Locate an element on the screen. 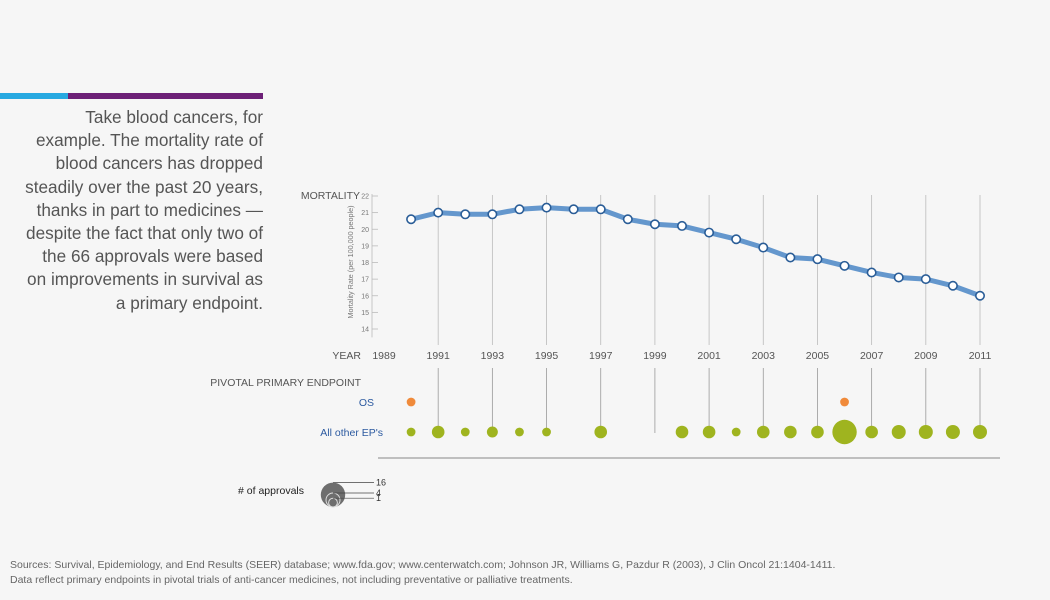 This screenshot has height=600, width=1050. x-axis-title: YEAR is located at coordinates (346, 356).